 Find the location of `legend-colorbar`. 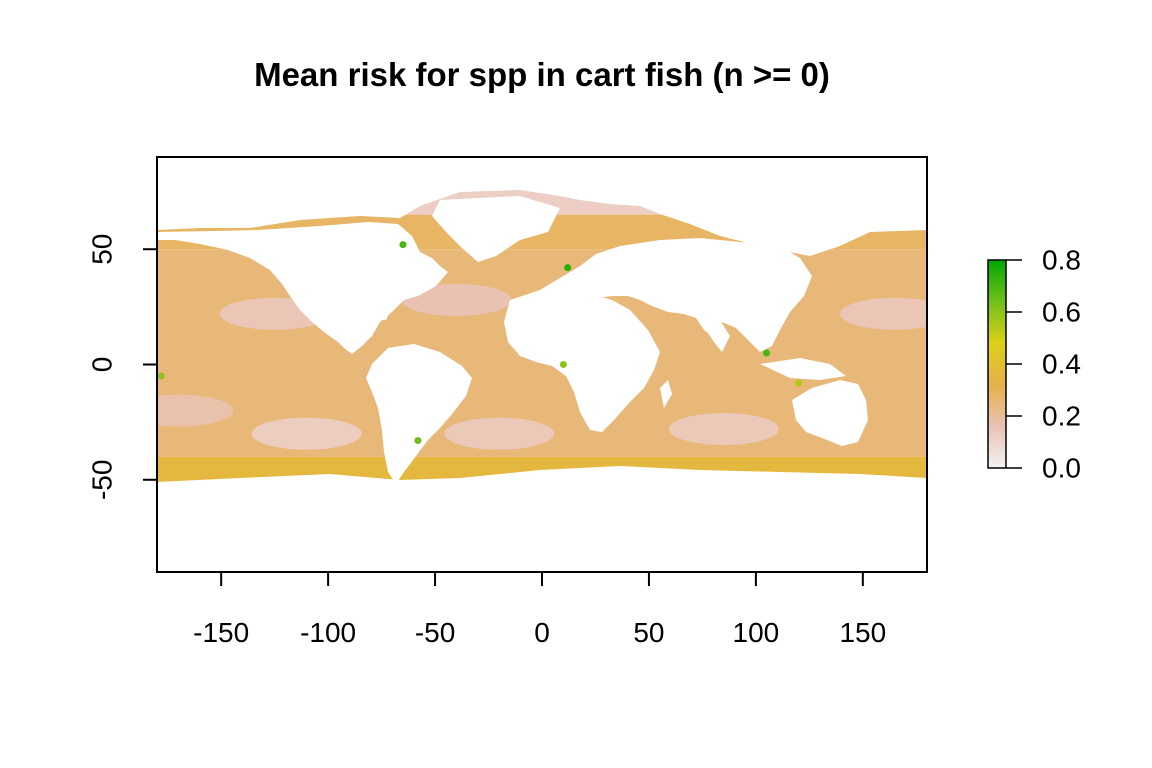

legend-colorbar is located at coordinates (997, 364).